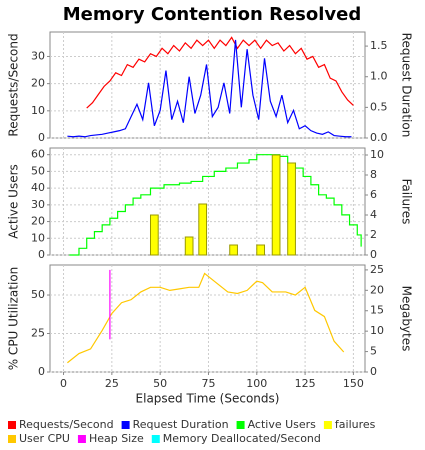 This screenshot has width=425, height=450. What do you see at coordinates (407, 202) in the screenshot?
I see `y2-axis-label: Failures` at bounding box center [407, 202].